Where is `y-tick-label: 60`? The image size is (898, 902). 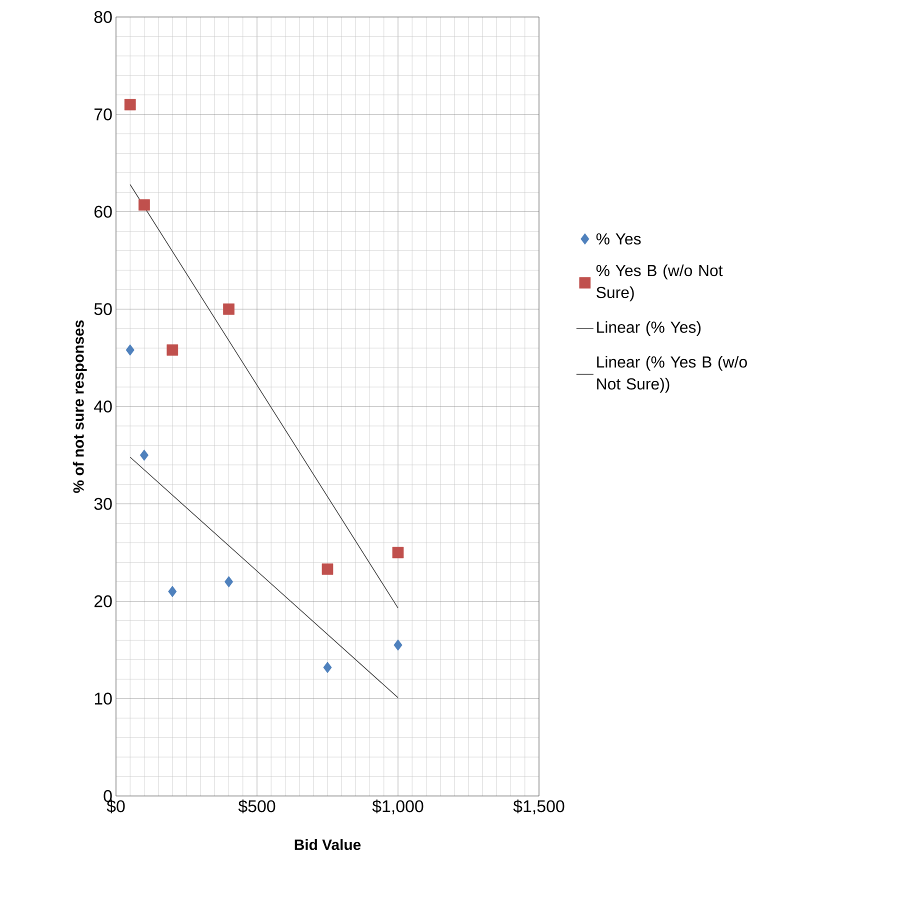 y-tick-label: 60 is located at coordinates (103, 212).